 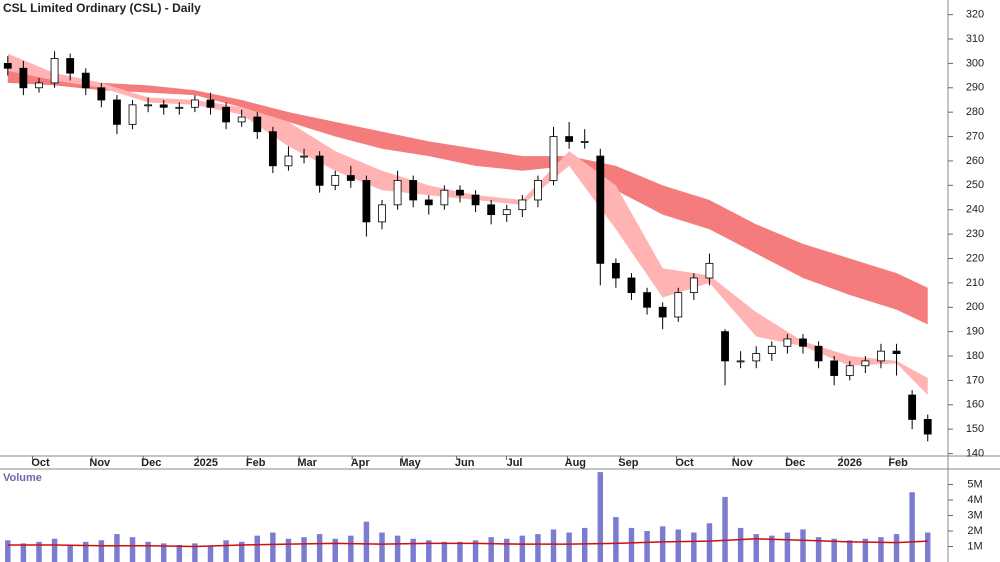 What do you see at coordinates (975, 210) in the screenshot?
I see `y-tick-label: 240` at bounding box center [975, 210].